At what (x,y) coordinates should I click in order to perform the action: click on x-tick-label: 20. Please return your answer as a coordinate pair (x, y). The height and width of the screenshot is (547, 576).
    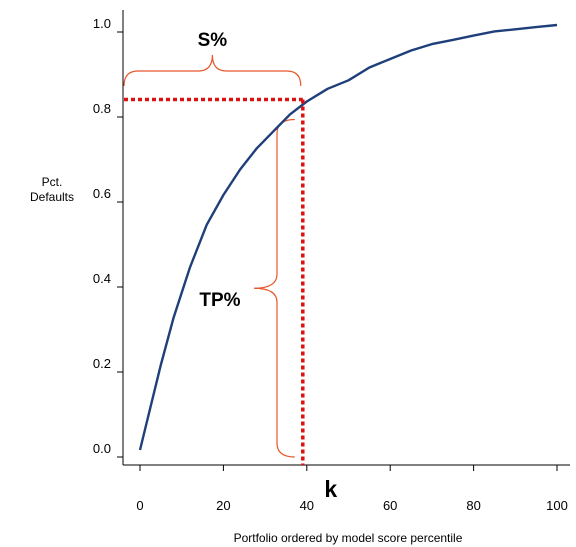
    Looking at the image, I should click on (223, 505).